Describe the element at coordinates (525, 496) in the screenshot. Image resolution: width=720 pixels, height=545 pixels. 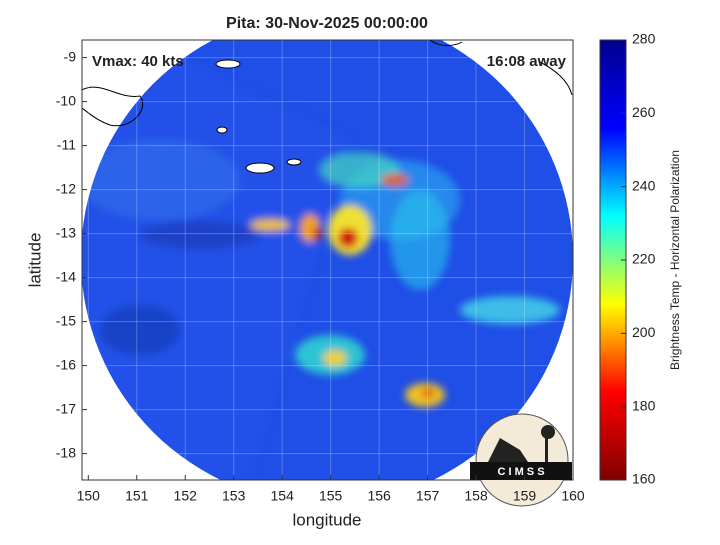
I see `x-tick-label: 159` at that location.